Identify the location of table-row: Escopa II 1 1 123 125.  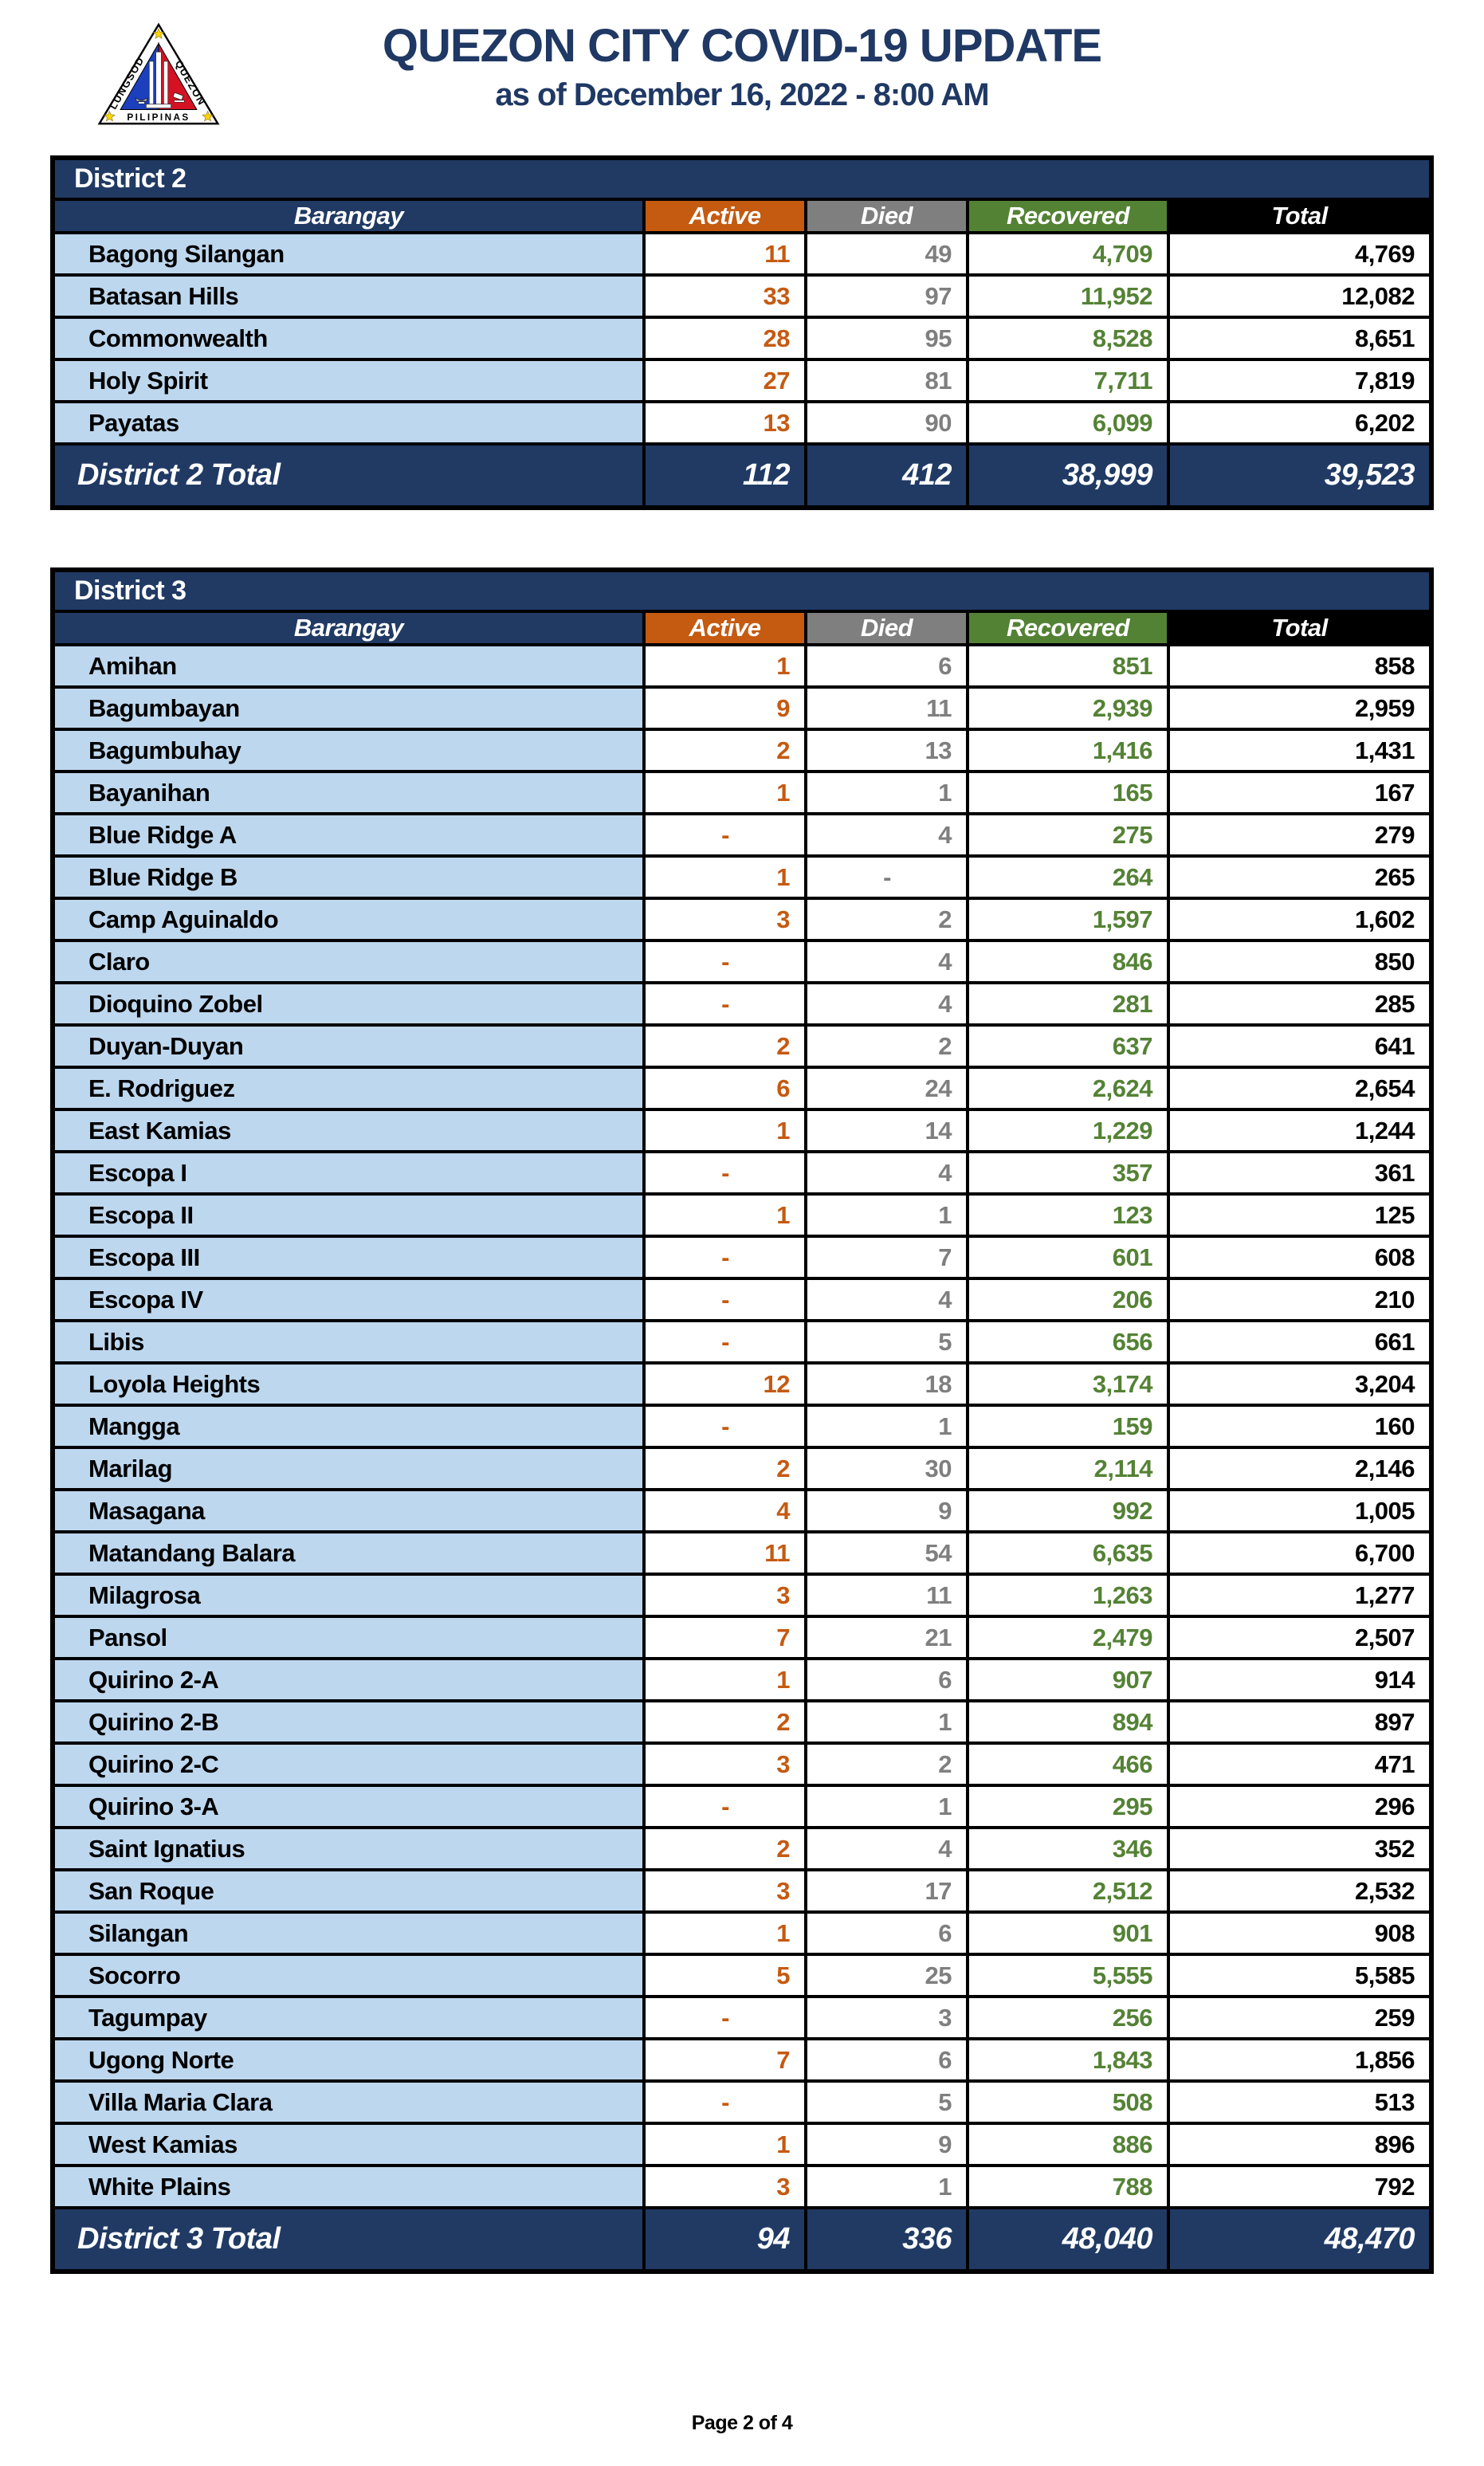
(742, 1215).